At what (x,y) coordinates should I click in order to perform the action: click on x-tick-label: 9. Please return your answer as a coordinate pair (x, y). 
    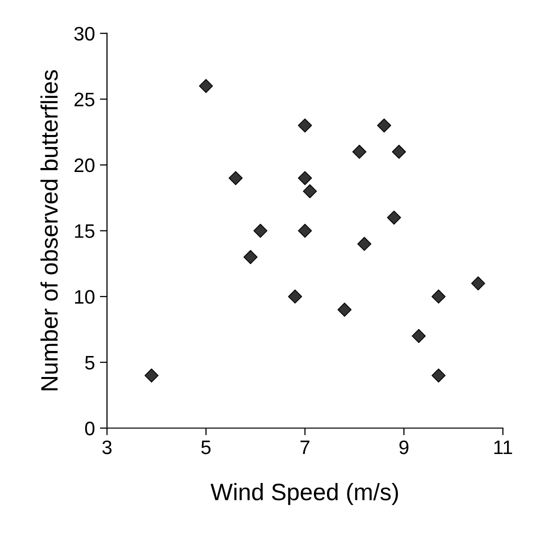
    Looking at the image, I should click on (403, 447).